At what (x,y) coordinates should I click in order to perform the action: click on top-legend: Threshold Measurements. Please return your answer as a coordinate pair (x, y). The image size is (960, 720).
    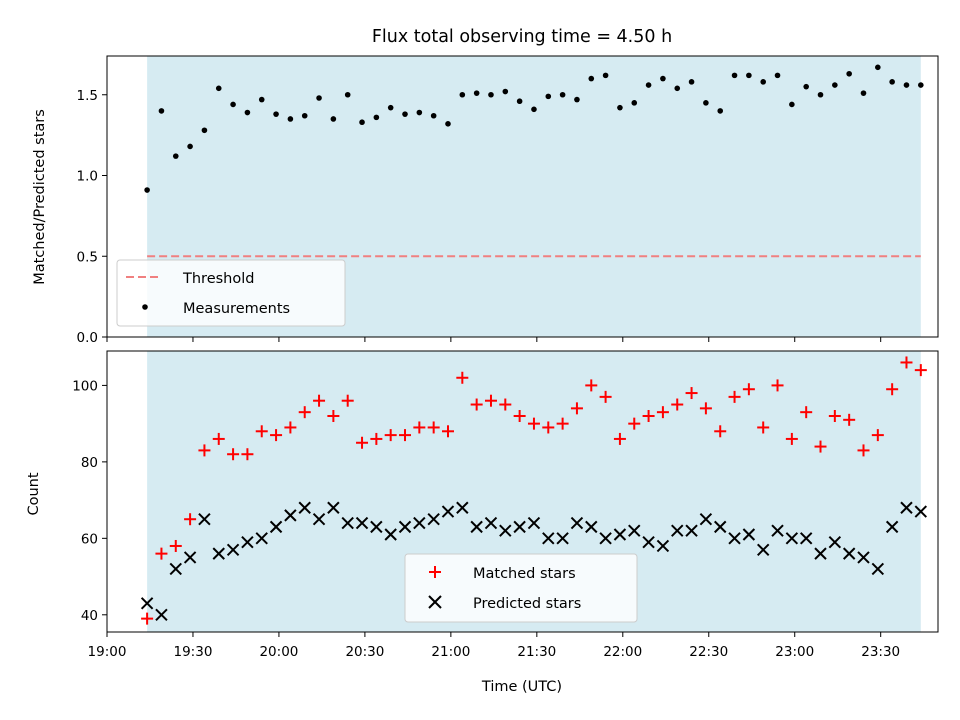
    Looking at the image, I should click on (231, 293).